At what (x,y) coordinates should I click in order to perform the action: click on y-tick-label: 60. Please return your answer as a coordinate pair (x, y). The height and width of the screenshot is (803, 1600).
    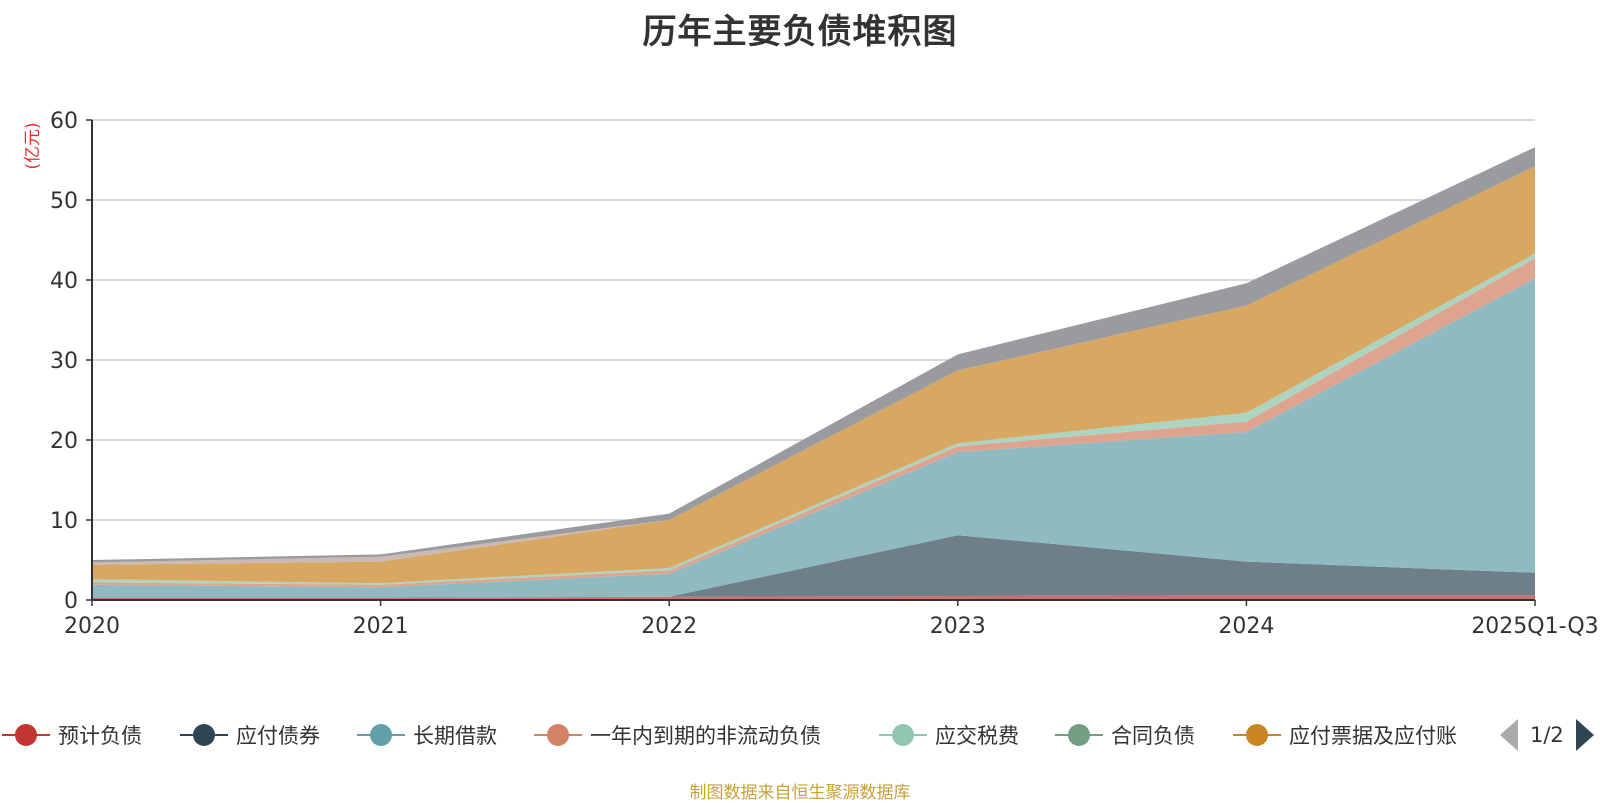
    Looking at the image, I should click on (64, 121).